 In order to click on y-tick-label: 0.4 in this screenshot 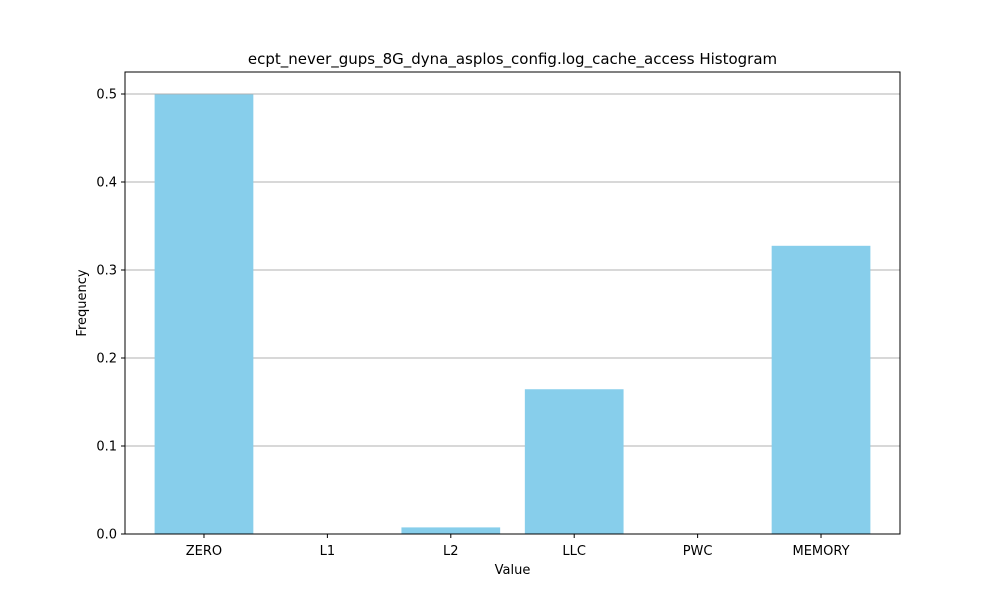, I will do `click(106, 183)`.